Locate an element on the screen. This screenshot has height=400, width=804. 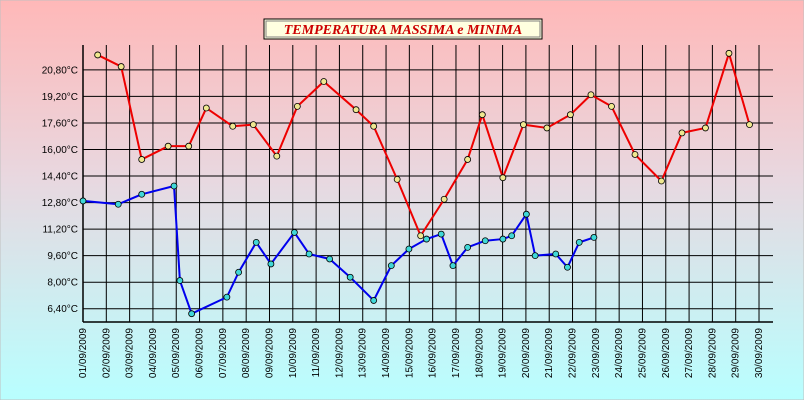
x-tick-label: 25/09/2009 is located at coordinates (642, 353).